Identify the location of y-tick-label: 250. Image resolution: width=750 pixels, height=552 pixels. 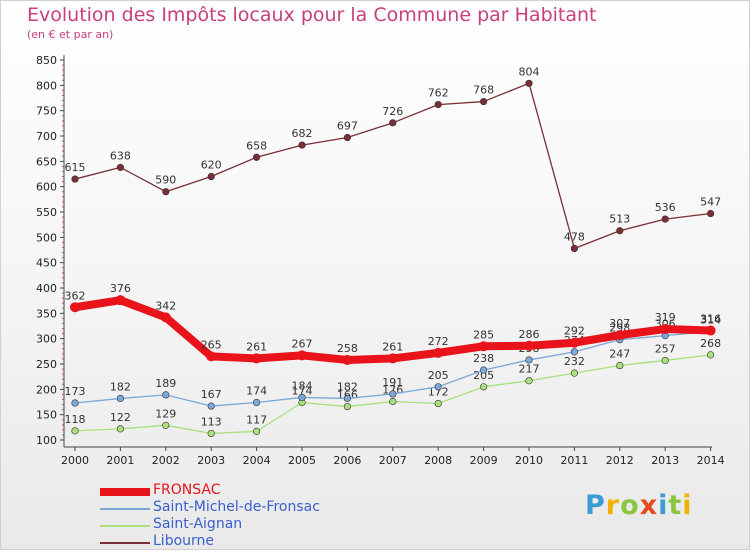
(46, 364).